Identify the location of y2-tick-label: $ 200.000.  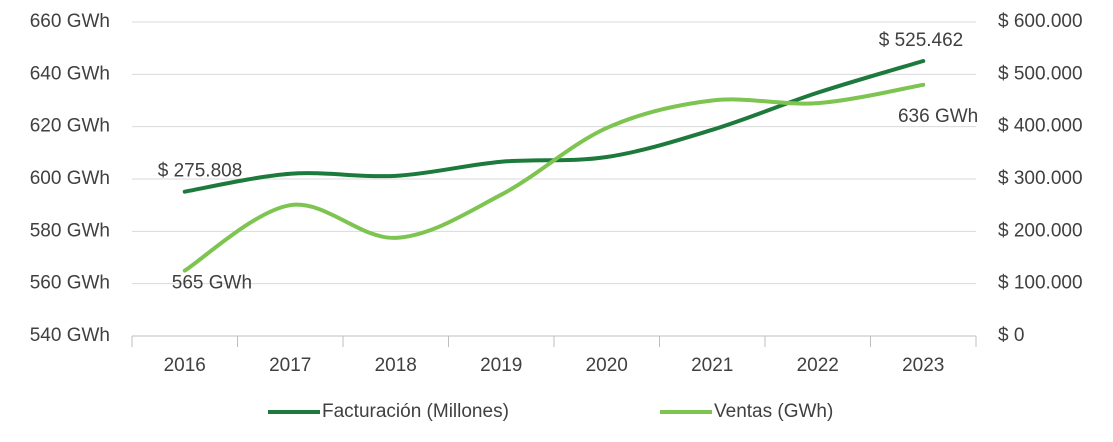
(1040, 230).